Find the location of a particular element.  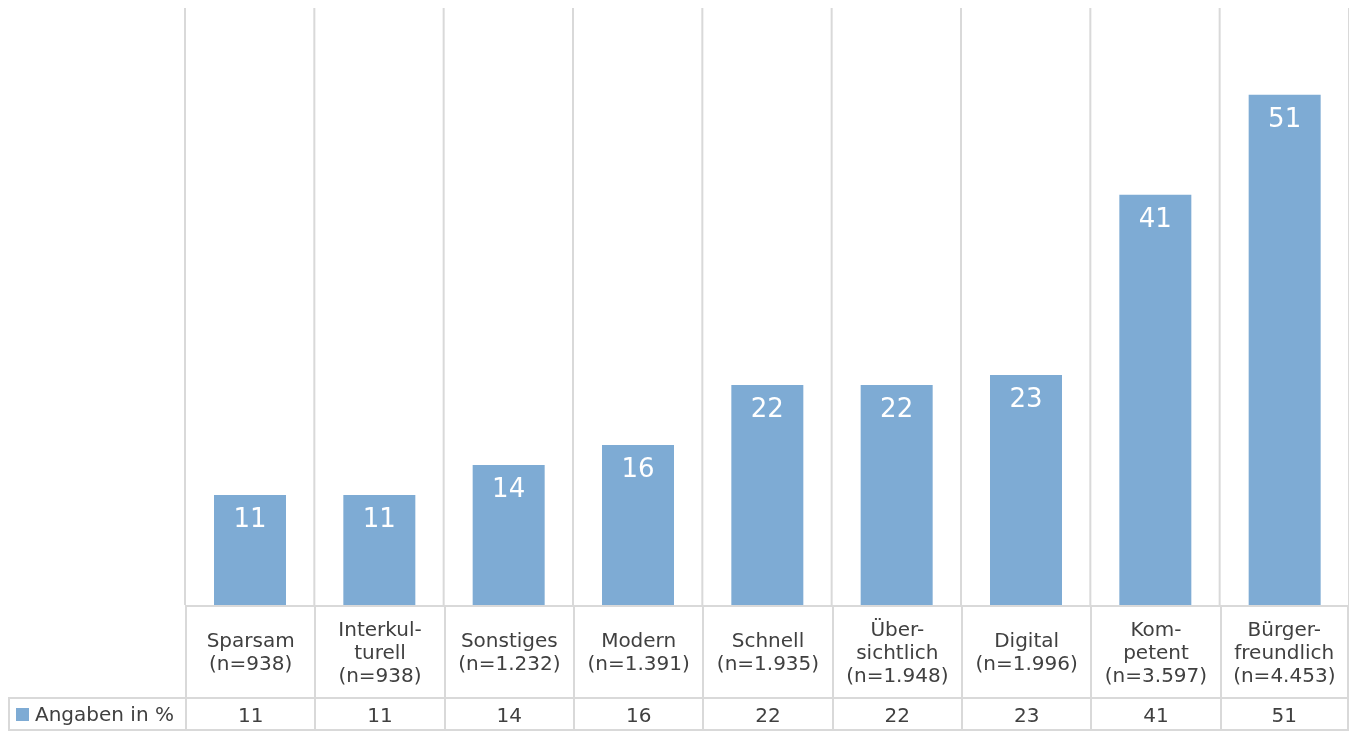

data-label: 14 is located at coordinates (508, 714).